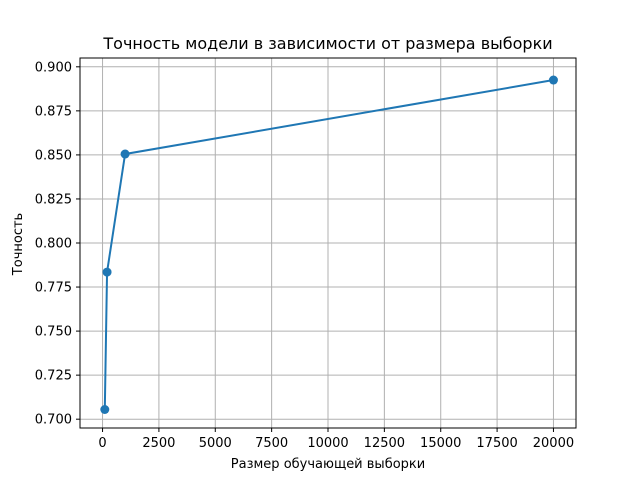 The image size is (640, 480). Describe the element at coordinates (53, 155) in the screenshot. I see `y-tick-label: 0.850` at that location.